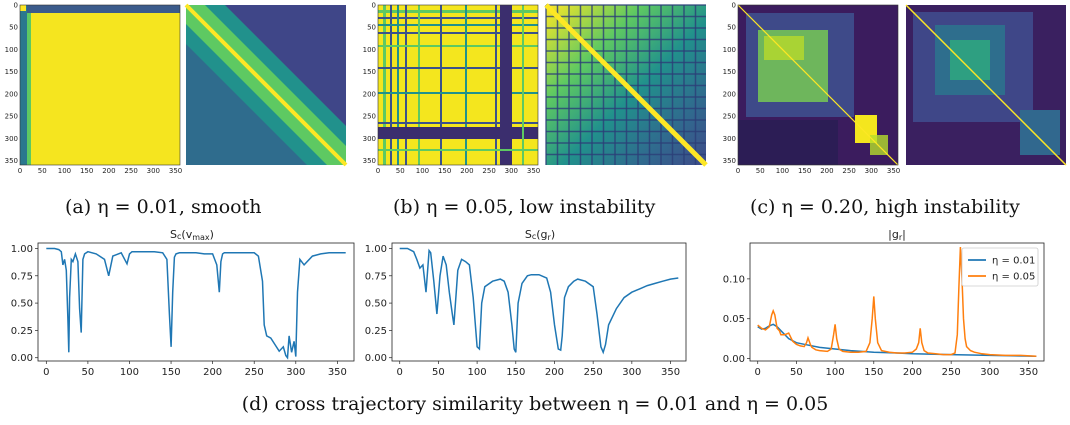 Image resolution: width=1070 pixels, height=425 pixels. I want to click on heatmap-b-right, so click(626, 85).